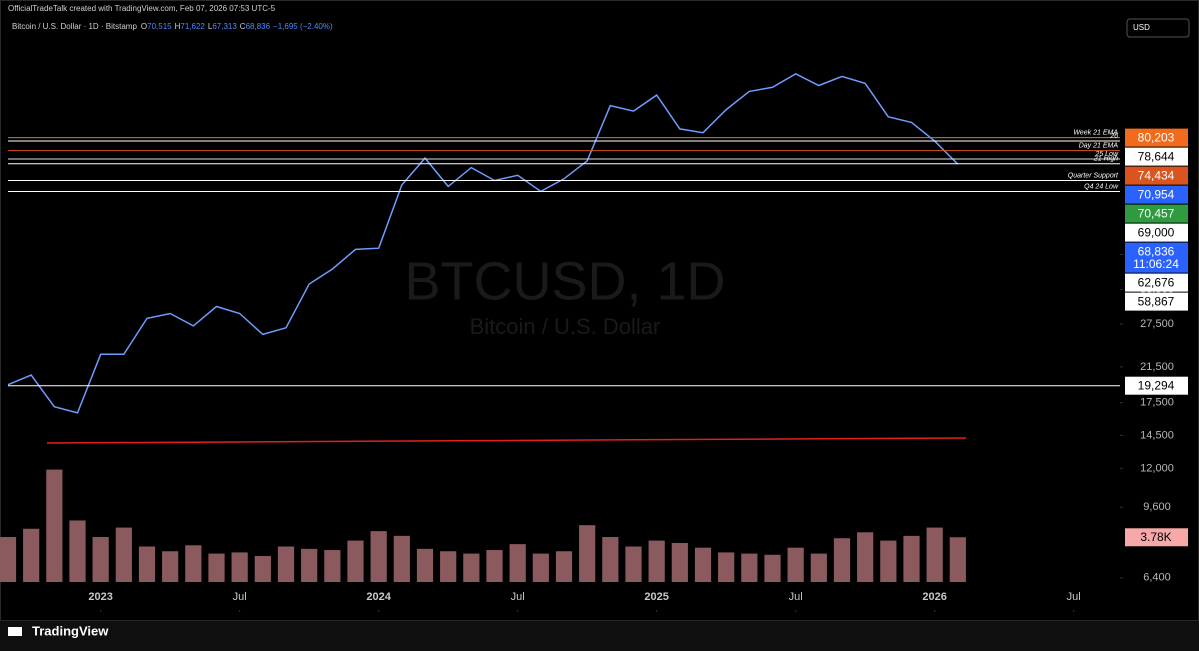 The height and width of the screenshot is (651, 1199). Describe the element at coordinates (506, 440) in the screenshot. I see `trend-line` at that location.